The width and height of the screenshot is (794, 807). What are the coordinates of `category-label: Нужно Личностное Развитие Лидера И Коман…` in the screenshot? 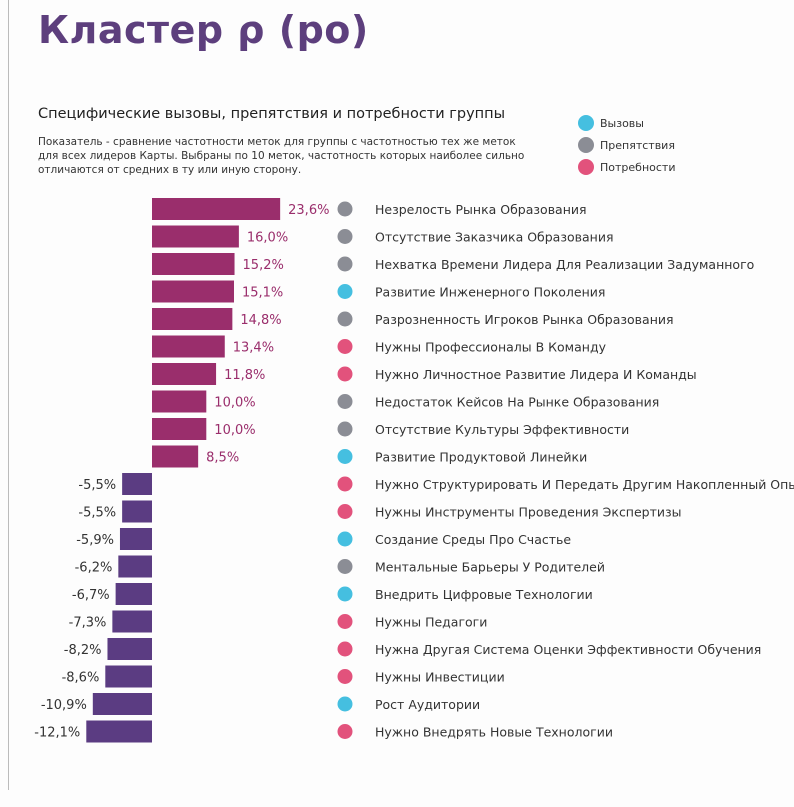 It's located at (536, 374).